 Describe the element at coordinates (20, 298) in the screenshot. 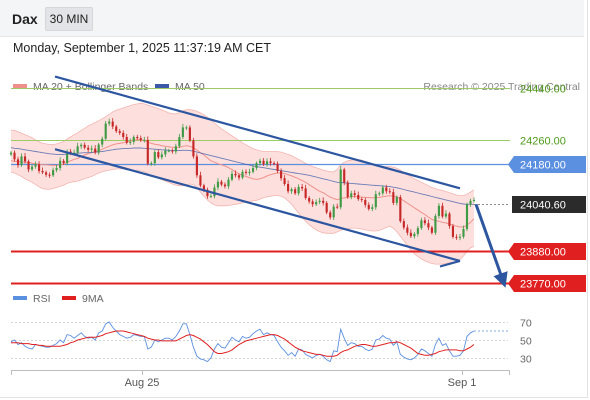

I see `rsi-legend-swatch` at that location.